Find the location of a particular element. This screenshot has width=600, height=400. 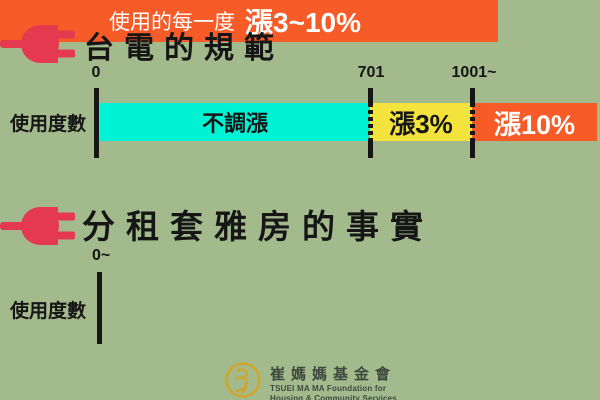

axis-tick-0-reality is located at coordinates (99, 308).